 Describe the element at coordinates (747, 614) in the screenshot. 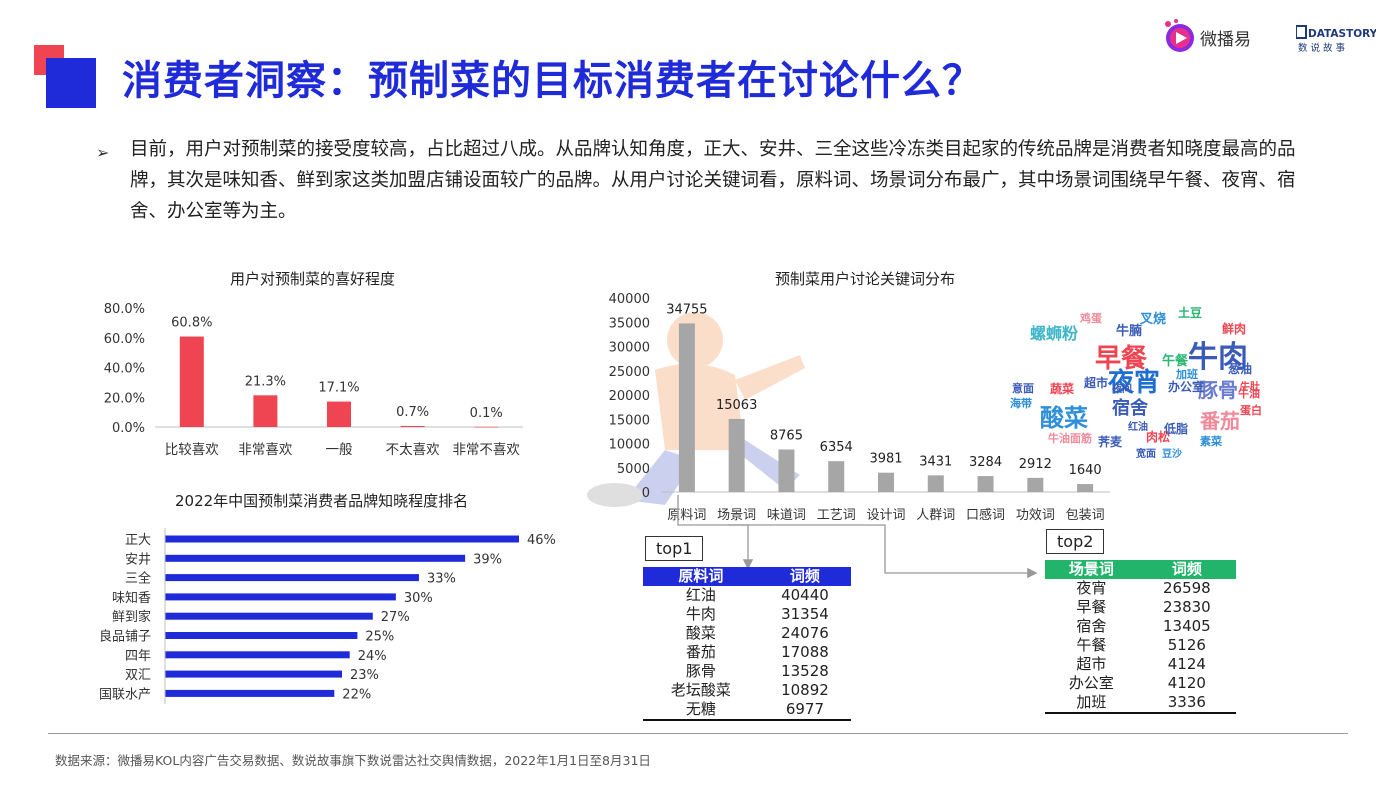

I see `table-row: 牛肉 31354` at that location.